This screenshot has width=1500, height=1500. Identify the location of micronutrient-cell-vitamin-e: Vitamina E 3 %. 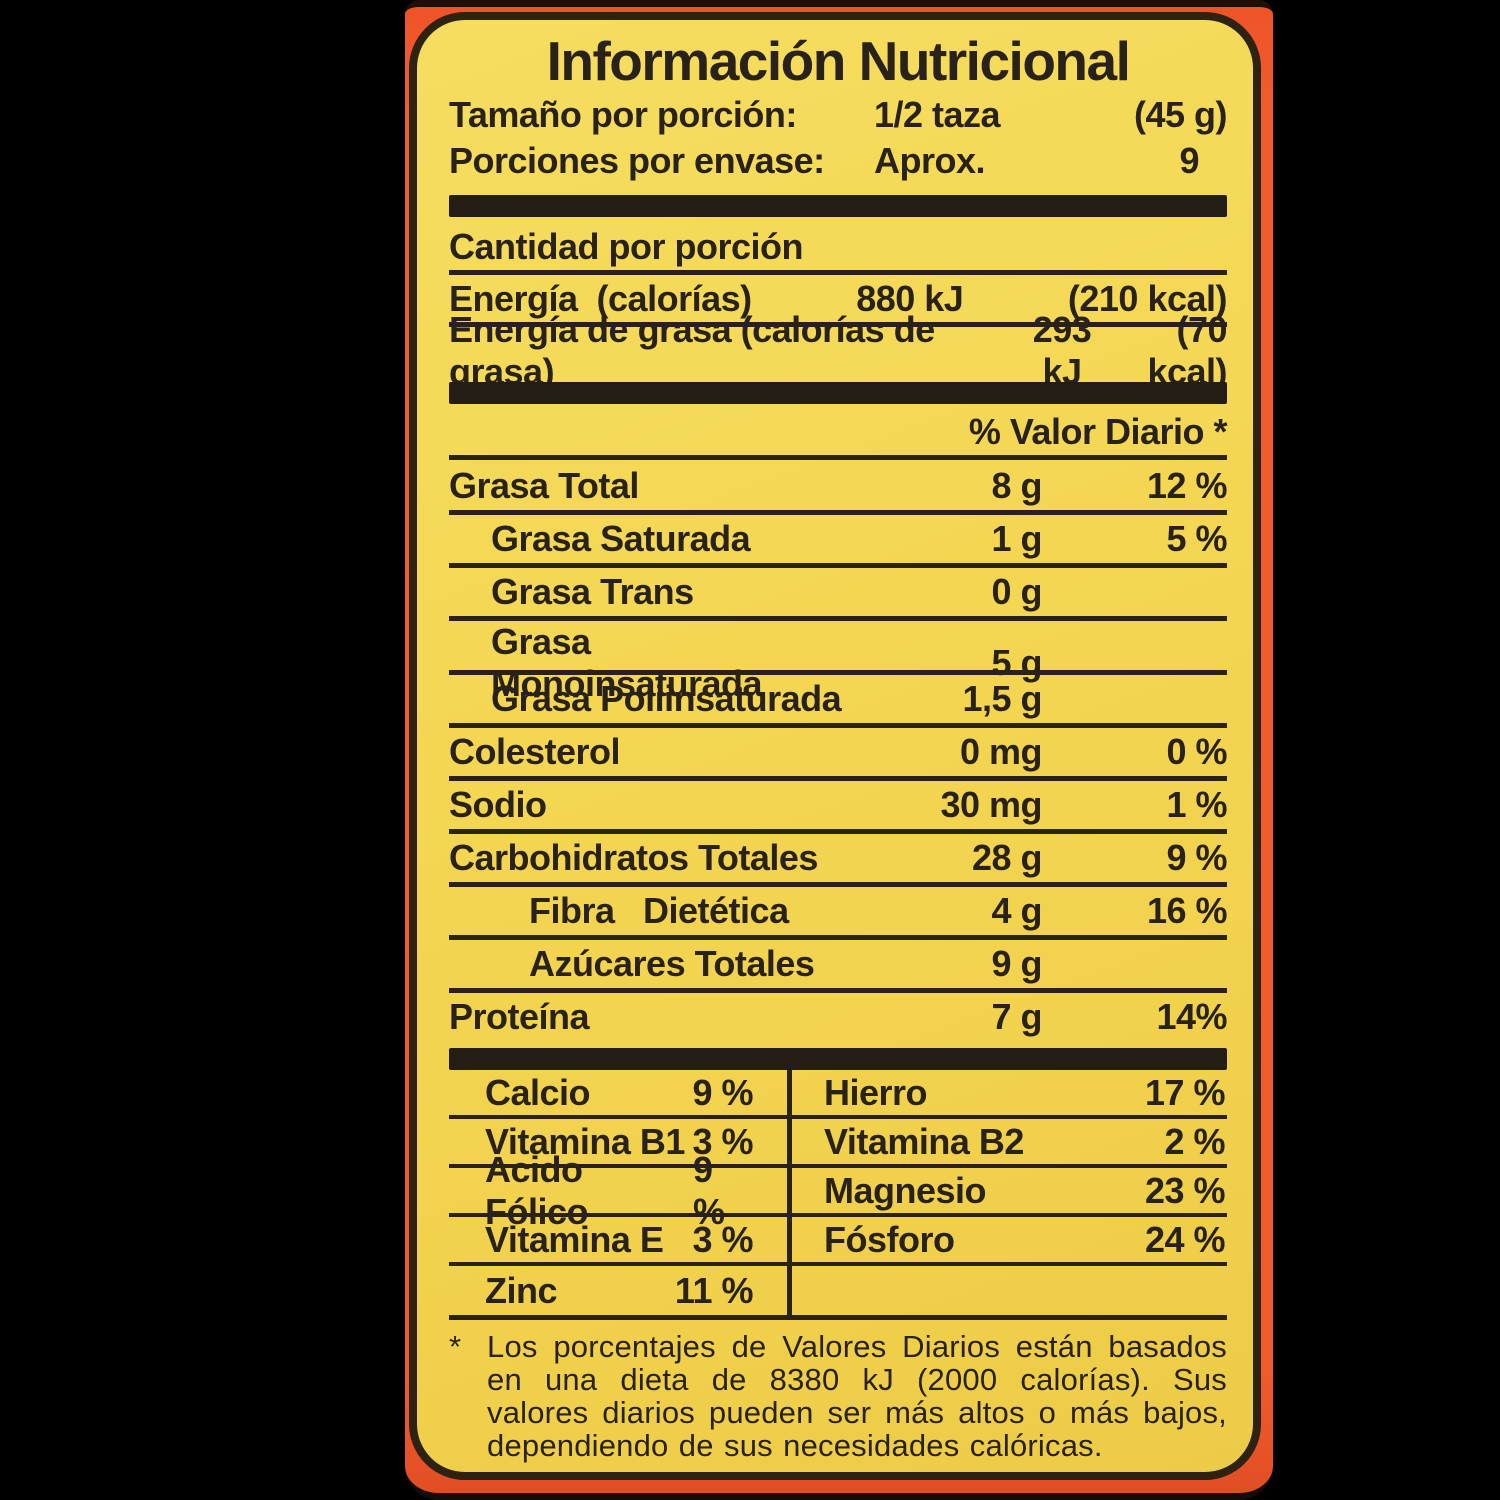
(618, 1241).